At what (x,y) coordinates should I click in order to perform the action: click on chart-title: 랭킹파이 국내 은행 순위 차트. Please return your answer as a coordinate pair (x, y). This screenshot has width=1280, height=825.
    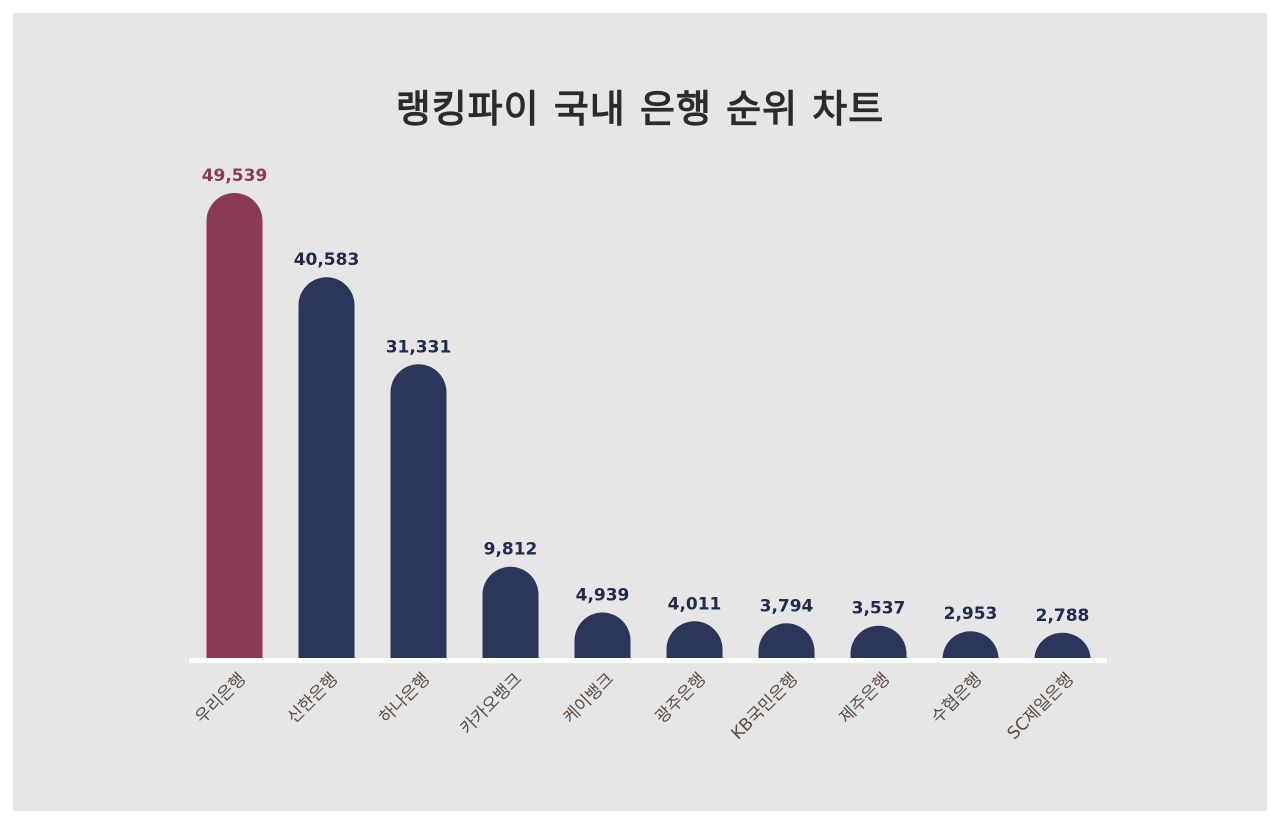
    Looking at the image, I should click on (640, 109).